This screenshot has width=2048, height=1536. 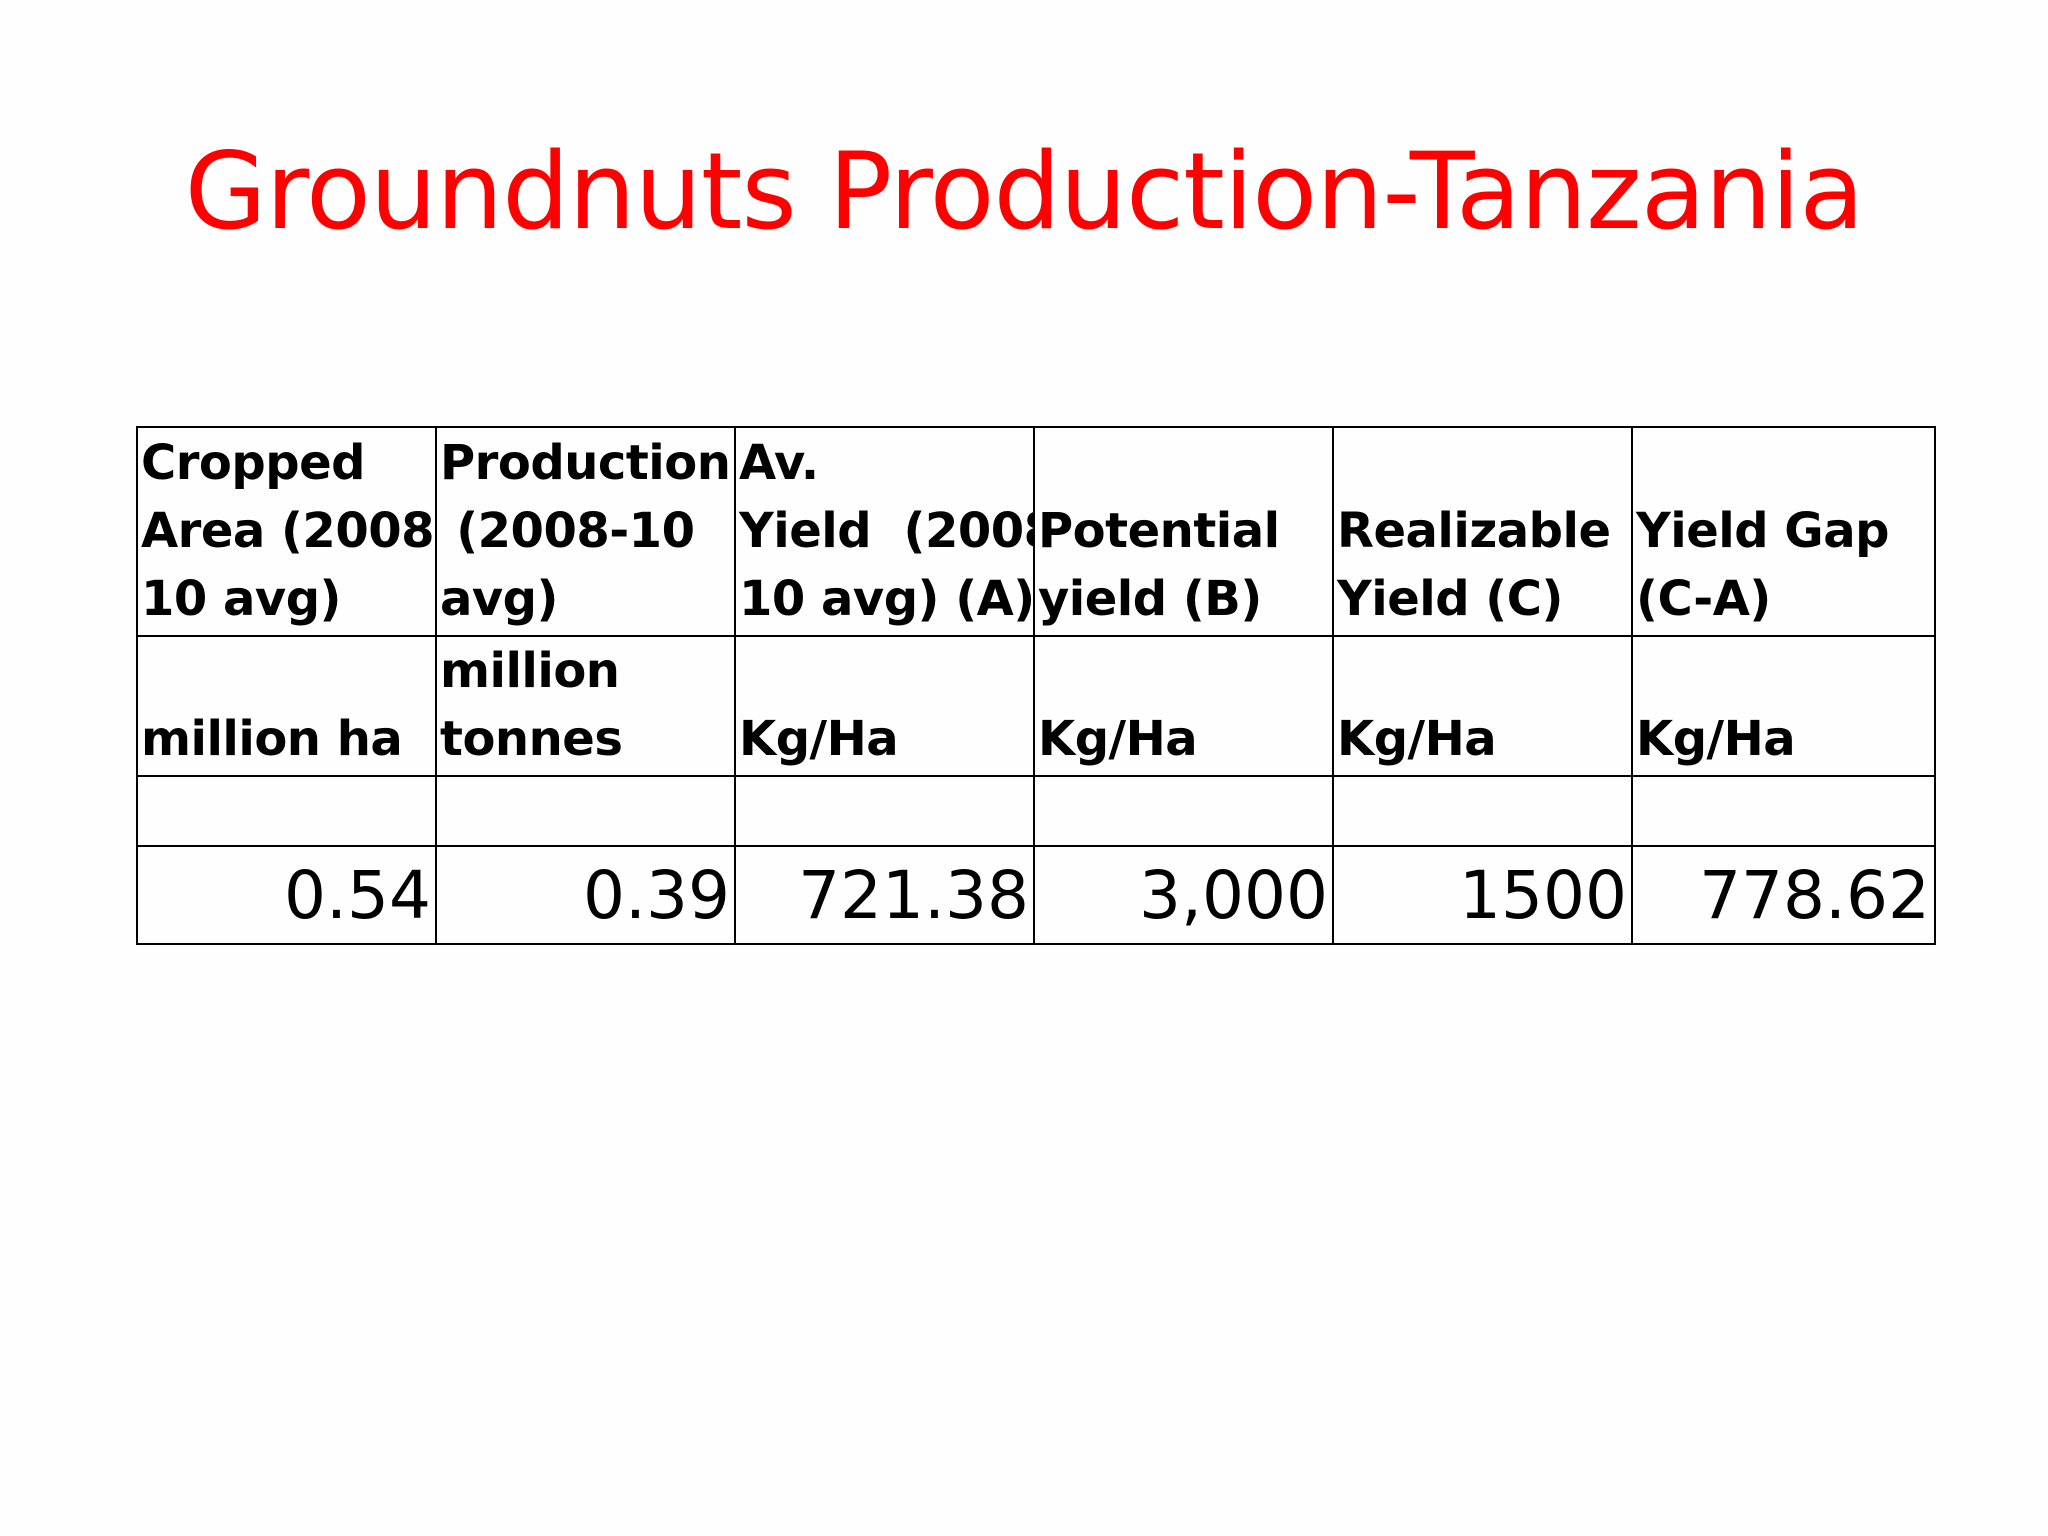 I want to click on header-line: Realizable, so click(x=1474, y=531).